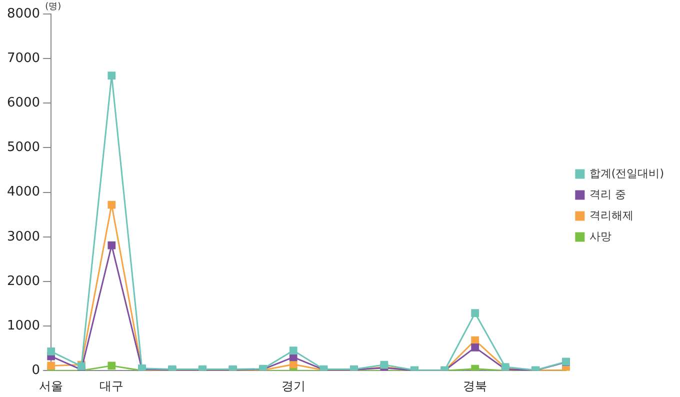 This screenshot has height=397, width=680. Describe the element at coordinates (475, 385) in the screenshot. I see `x-tick-label: 경북` at that location.